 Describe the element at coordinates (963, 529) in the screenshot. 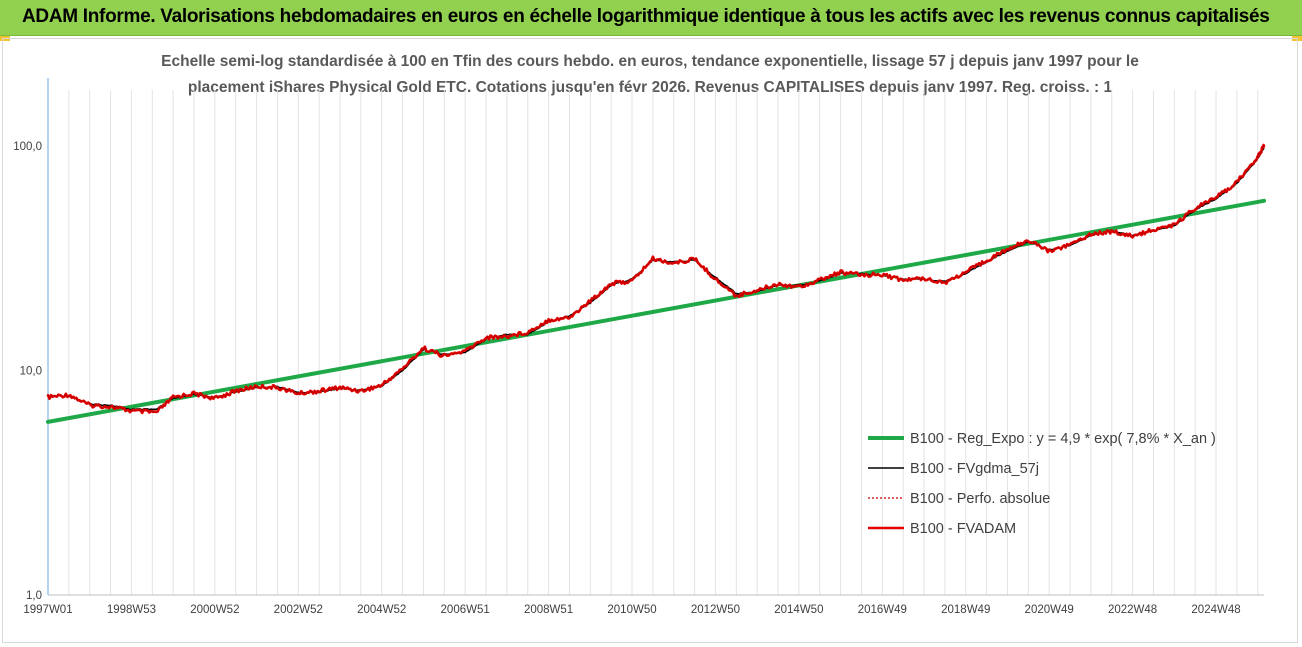

I see `legend-label-fvadam: B100 - FVADAM` at that location.